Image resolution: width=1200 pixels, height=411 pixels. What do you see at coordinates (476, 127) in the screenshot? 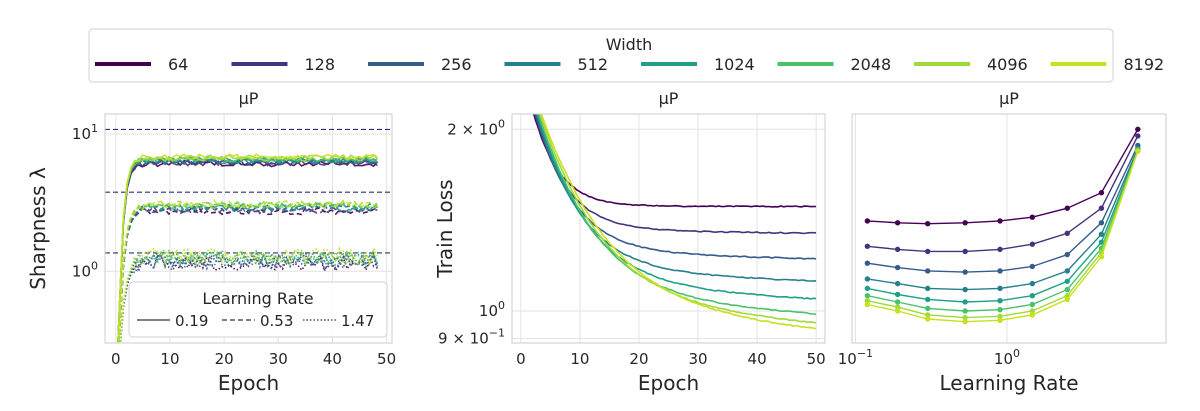
I see `y-tick-label: 2 × 100` at bounding box center [476, 127].